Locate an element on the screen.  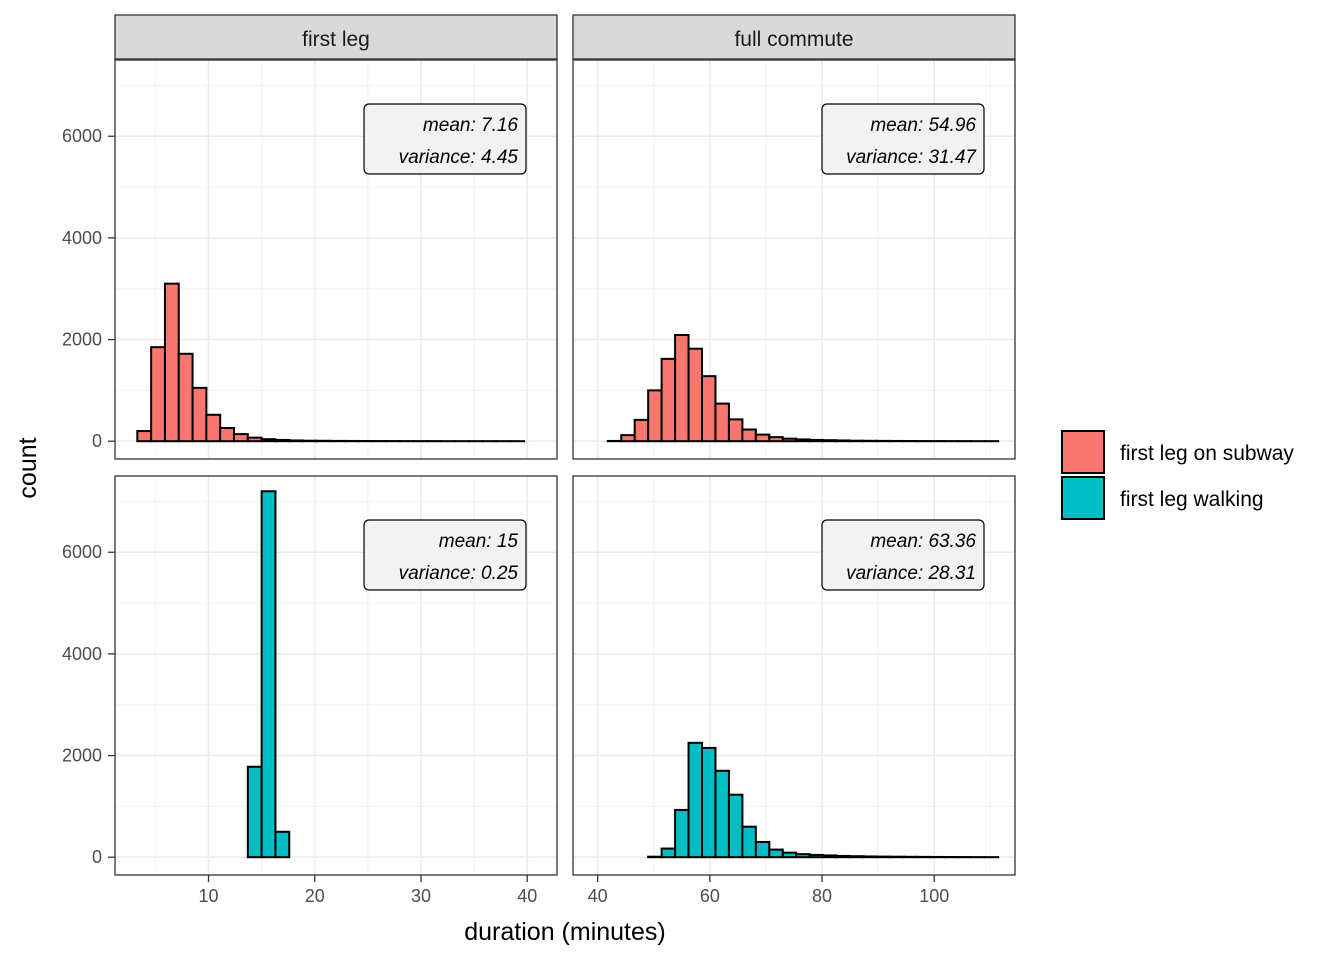
stats-mean-label: mean: 15 is located at coordinates (479, 541).